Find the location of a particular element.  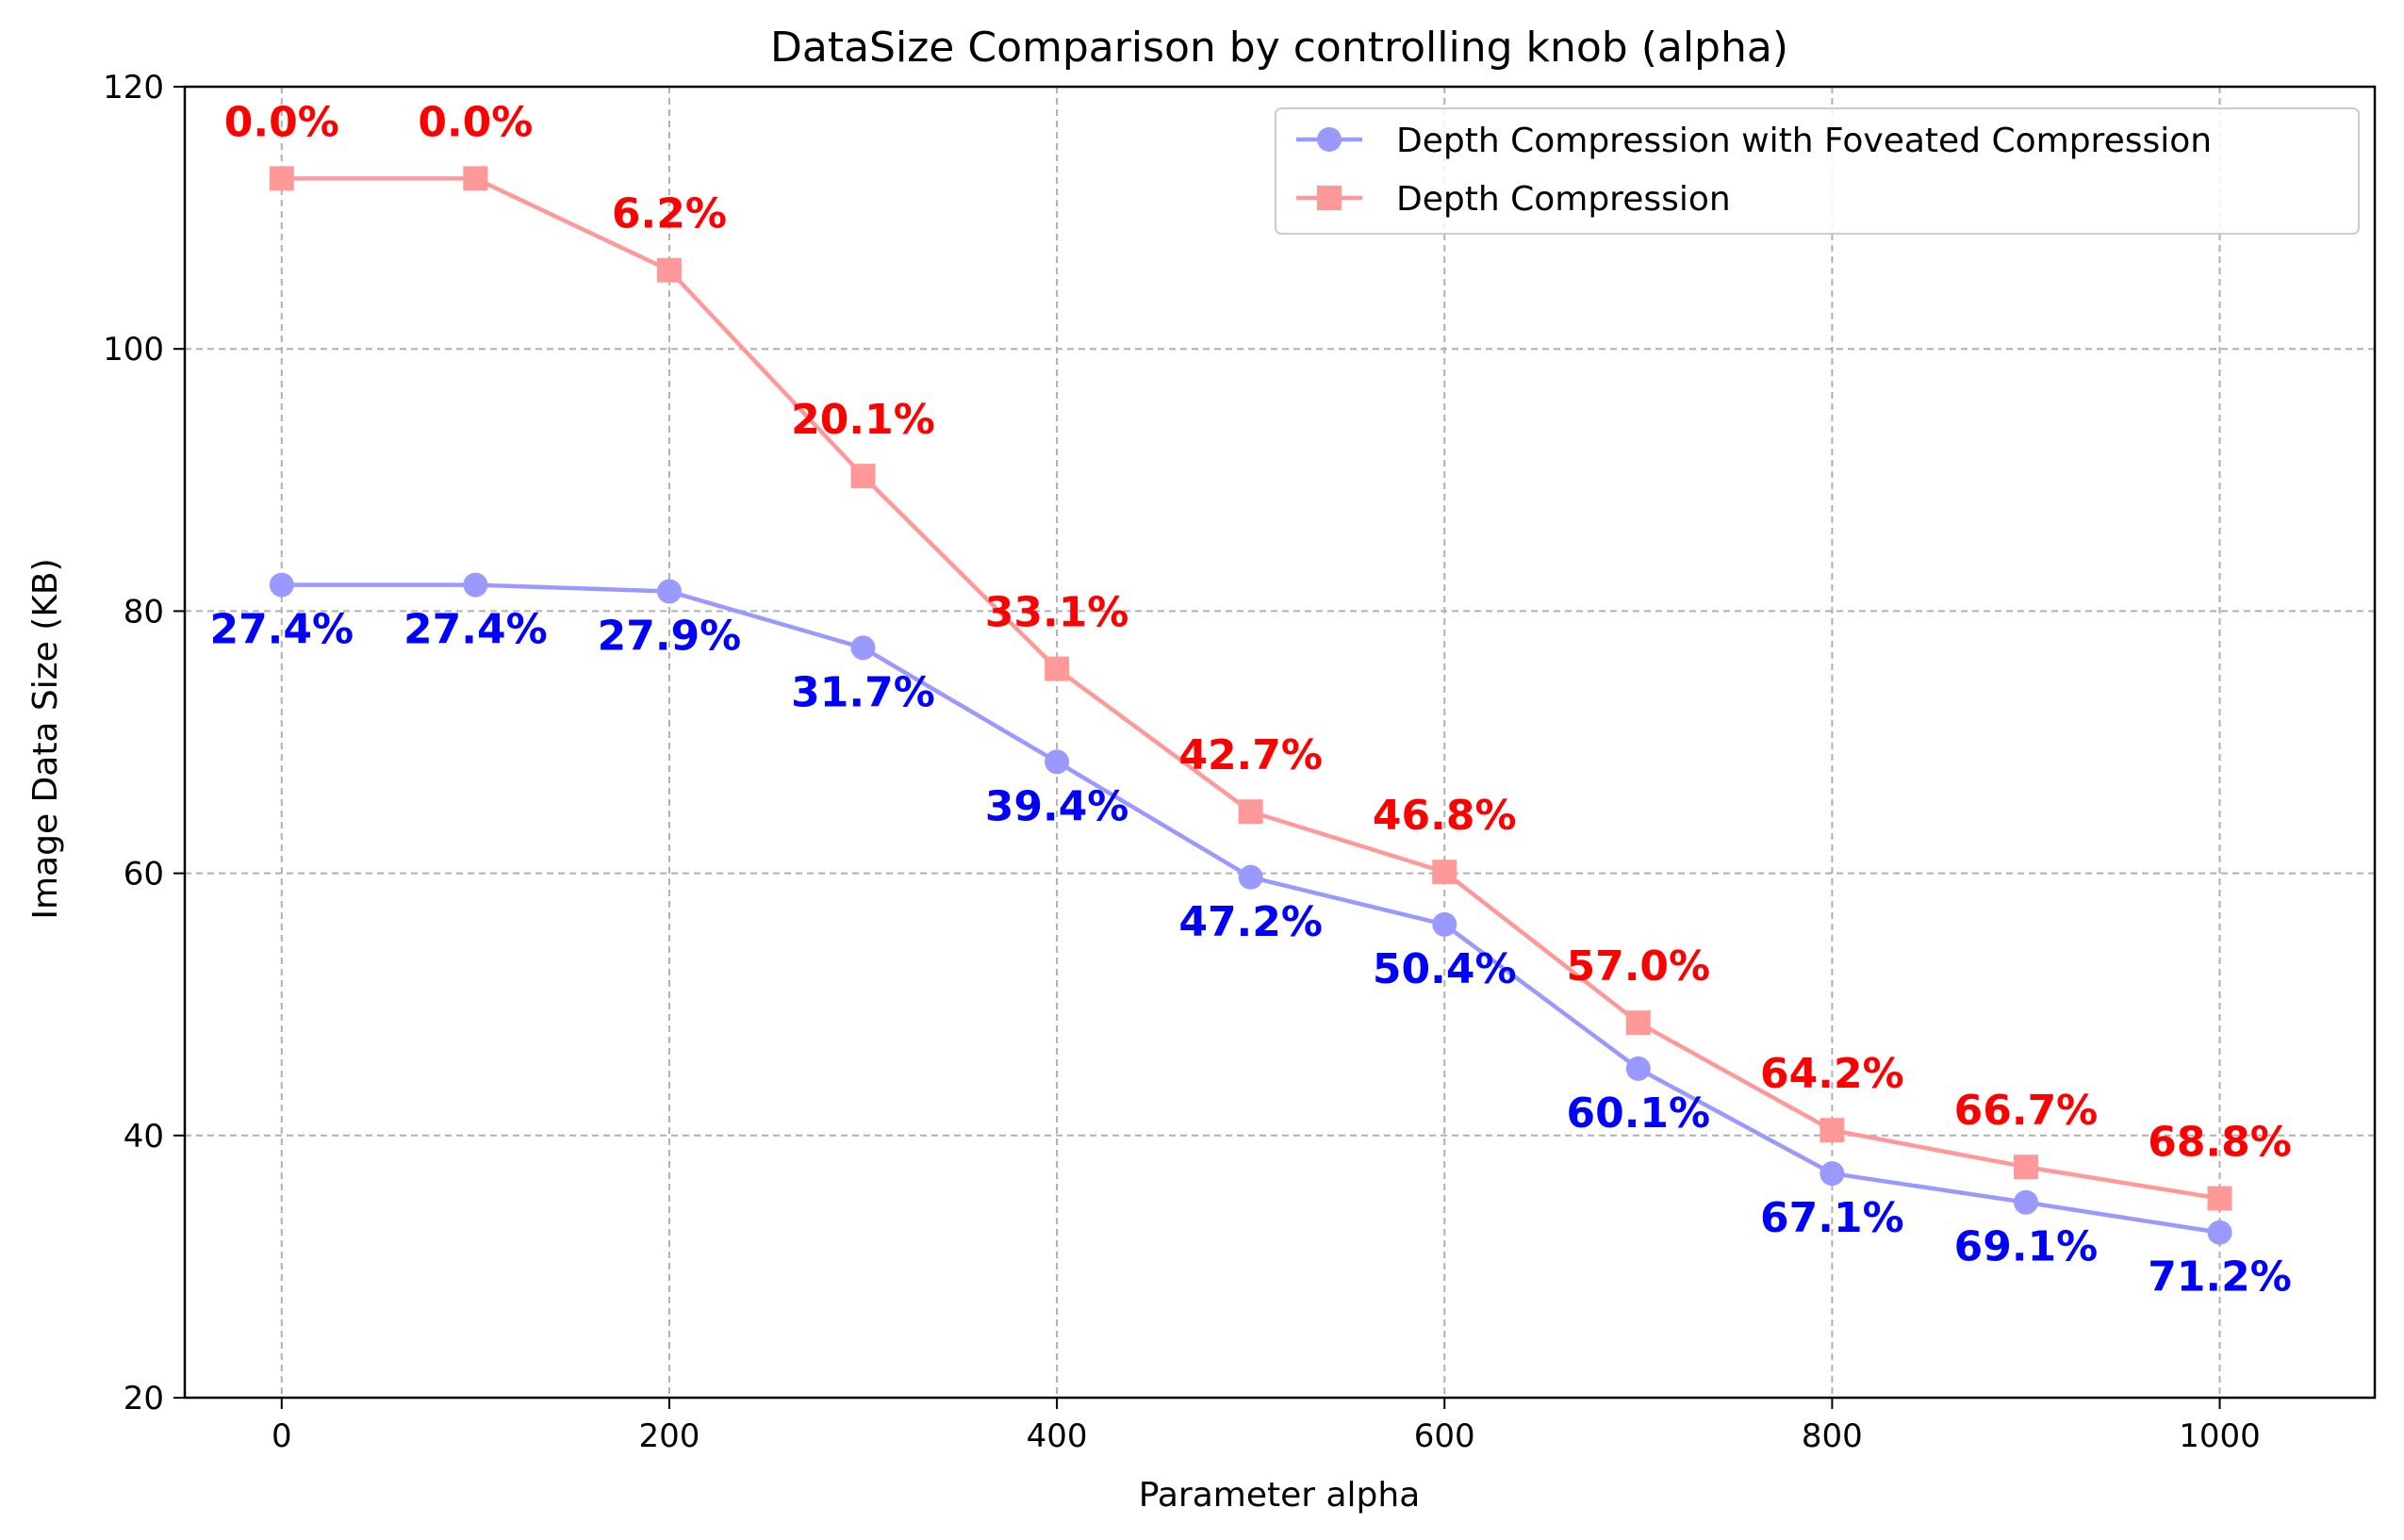

data-label: 60.1% is located at coordinates (1638, 1113).